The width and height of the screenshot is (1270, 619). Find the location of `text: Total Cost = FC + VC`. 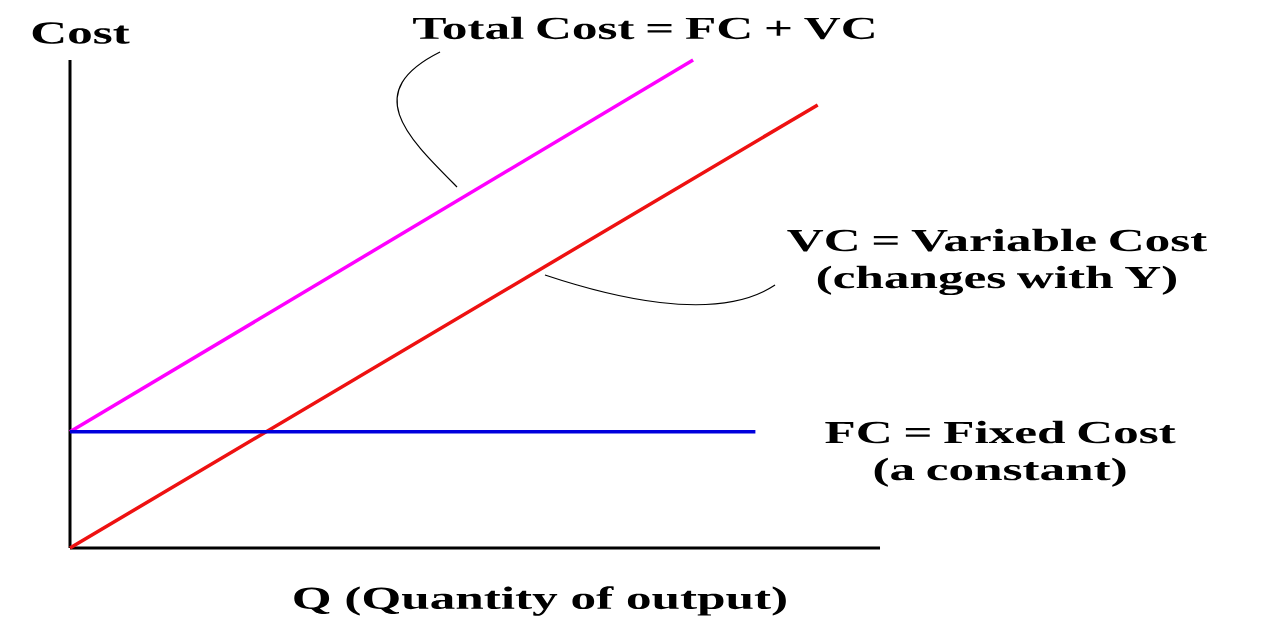

text: Total Cost = FC + VC is located at coordinates (643, 28).